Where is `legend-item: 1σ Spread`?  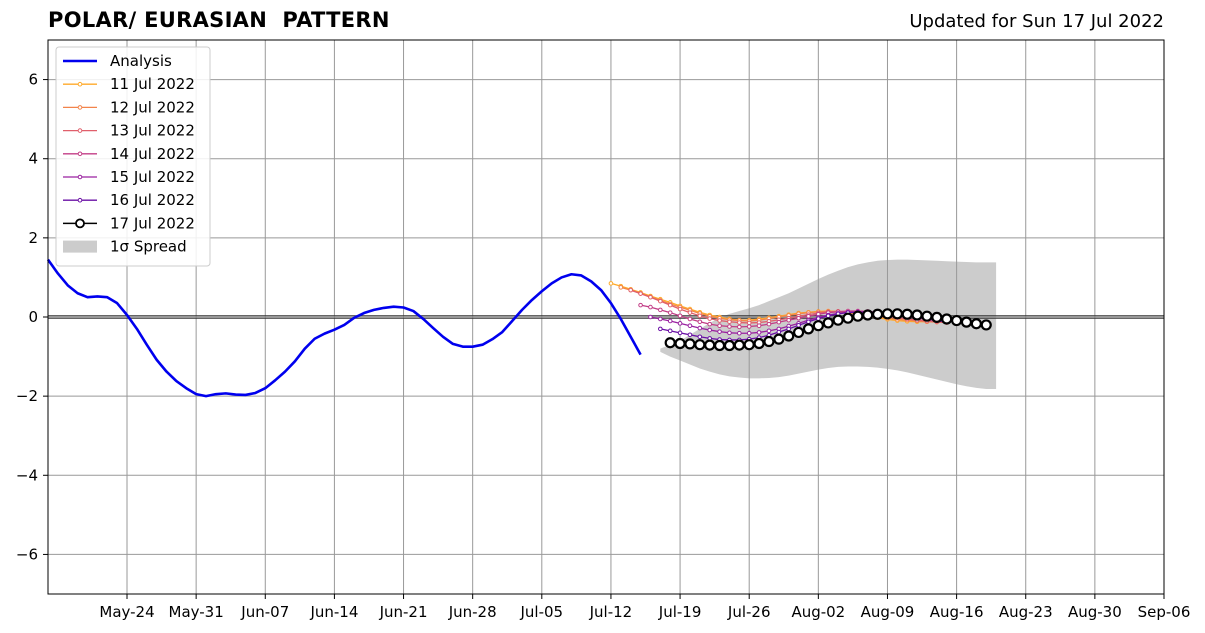
legend-item: 1σ Spread is located at coordinates (125, 247).